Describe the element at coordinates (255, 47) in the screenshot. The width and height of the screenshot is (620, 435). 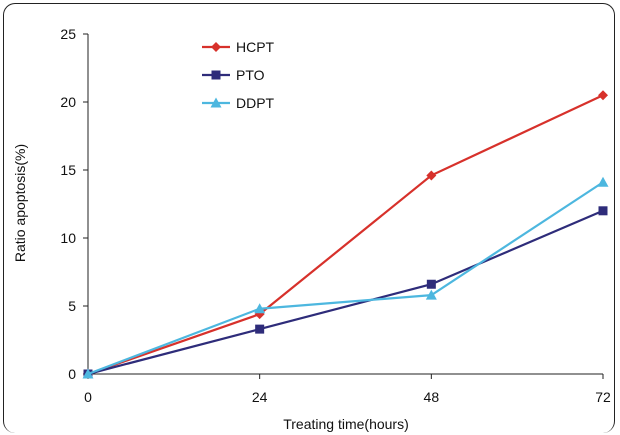
I see `legend-label-hcpt: HCPT` at that location.